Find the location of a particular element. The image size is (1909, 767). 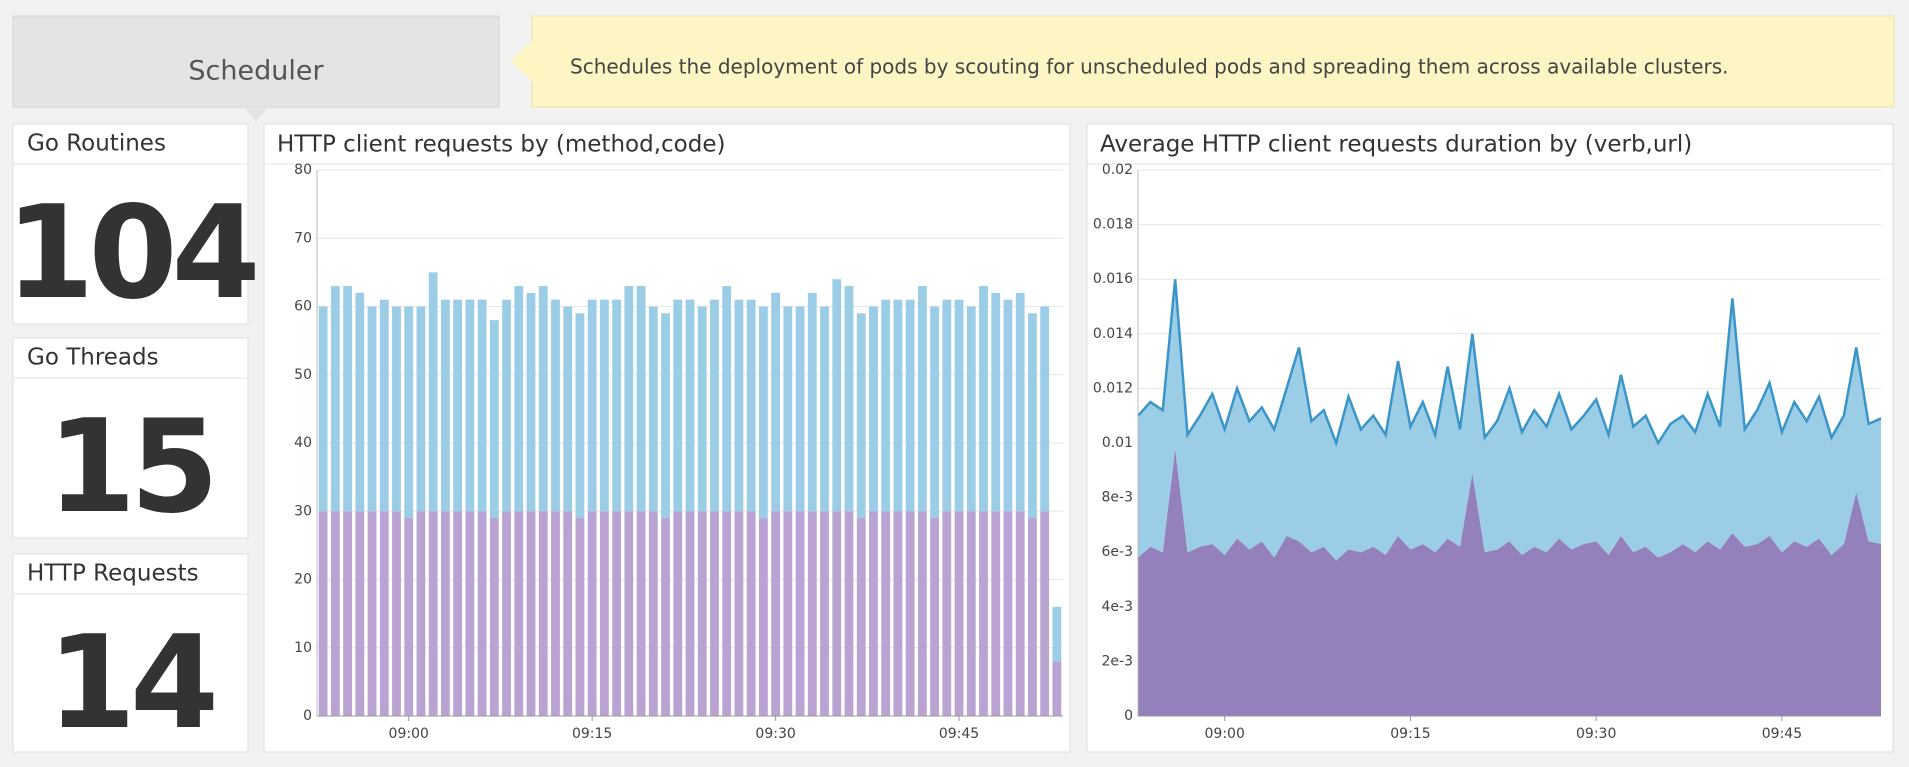

header-pointer is located at coordinates (256, 114).